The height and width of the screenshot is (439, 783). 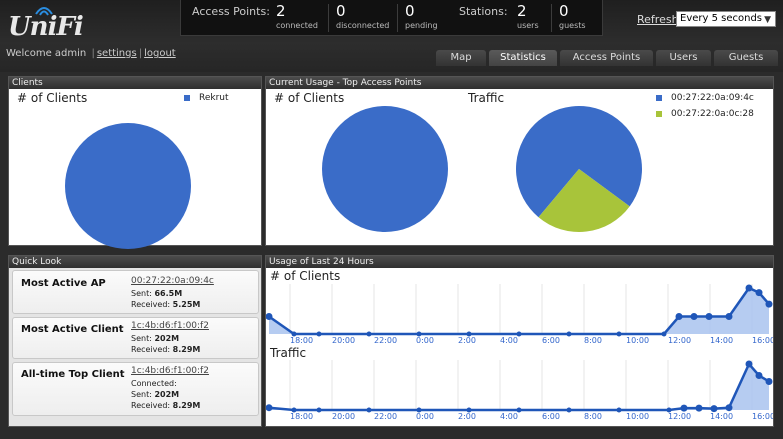 What do you see at coordinates (519, 83) in the screenshot?
I see `panel-title: Current Usage - Top Access Points` at bounding box center [519, 83].